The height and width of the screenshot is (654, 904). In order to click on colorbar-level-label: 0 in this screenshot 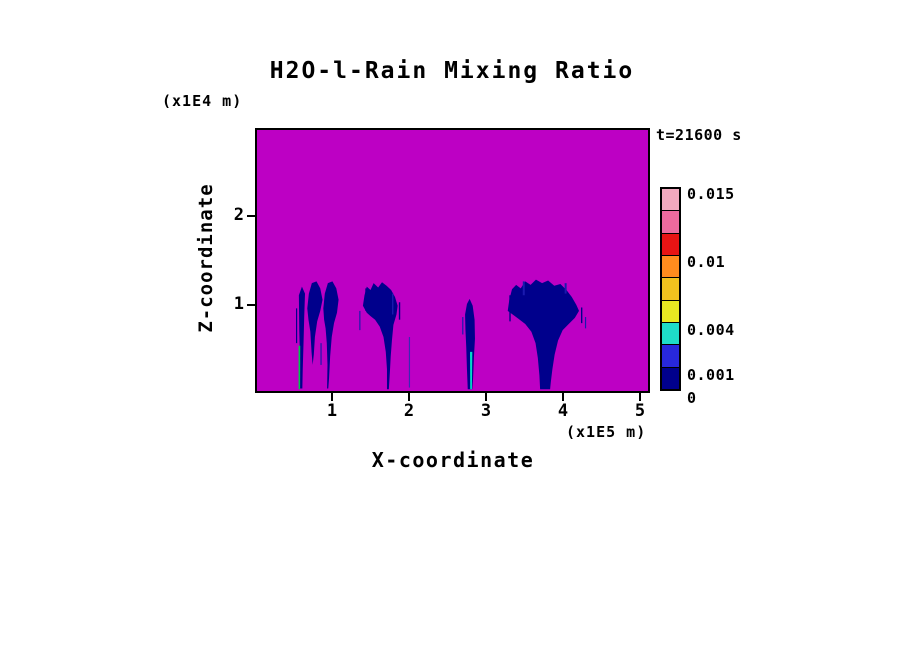, I will do `click(692, 398)`.